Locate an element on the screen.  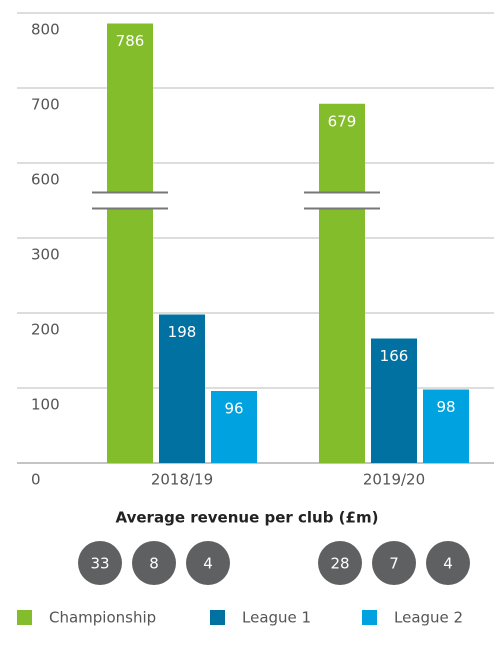
y-tick-label: 800 is located at coordinates (45, 30).